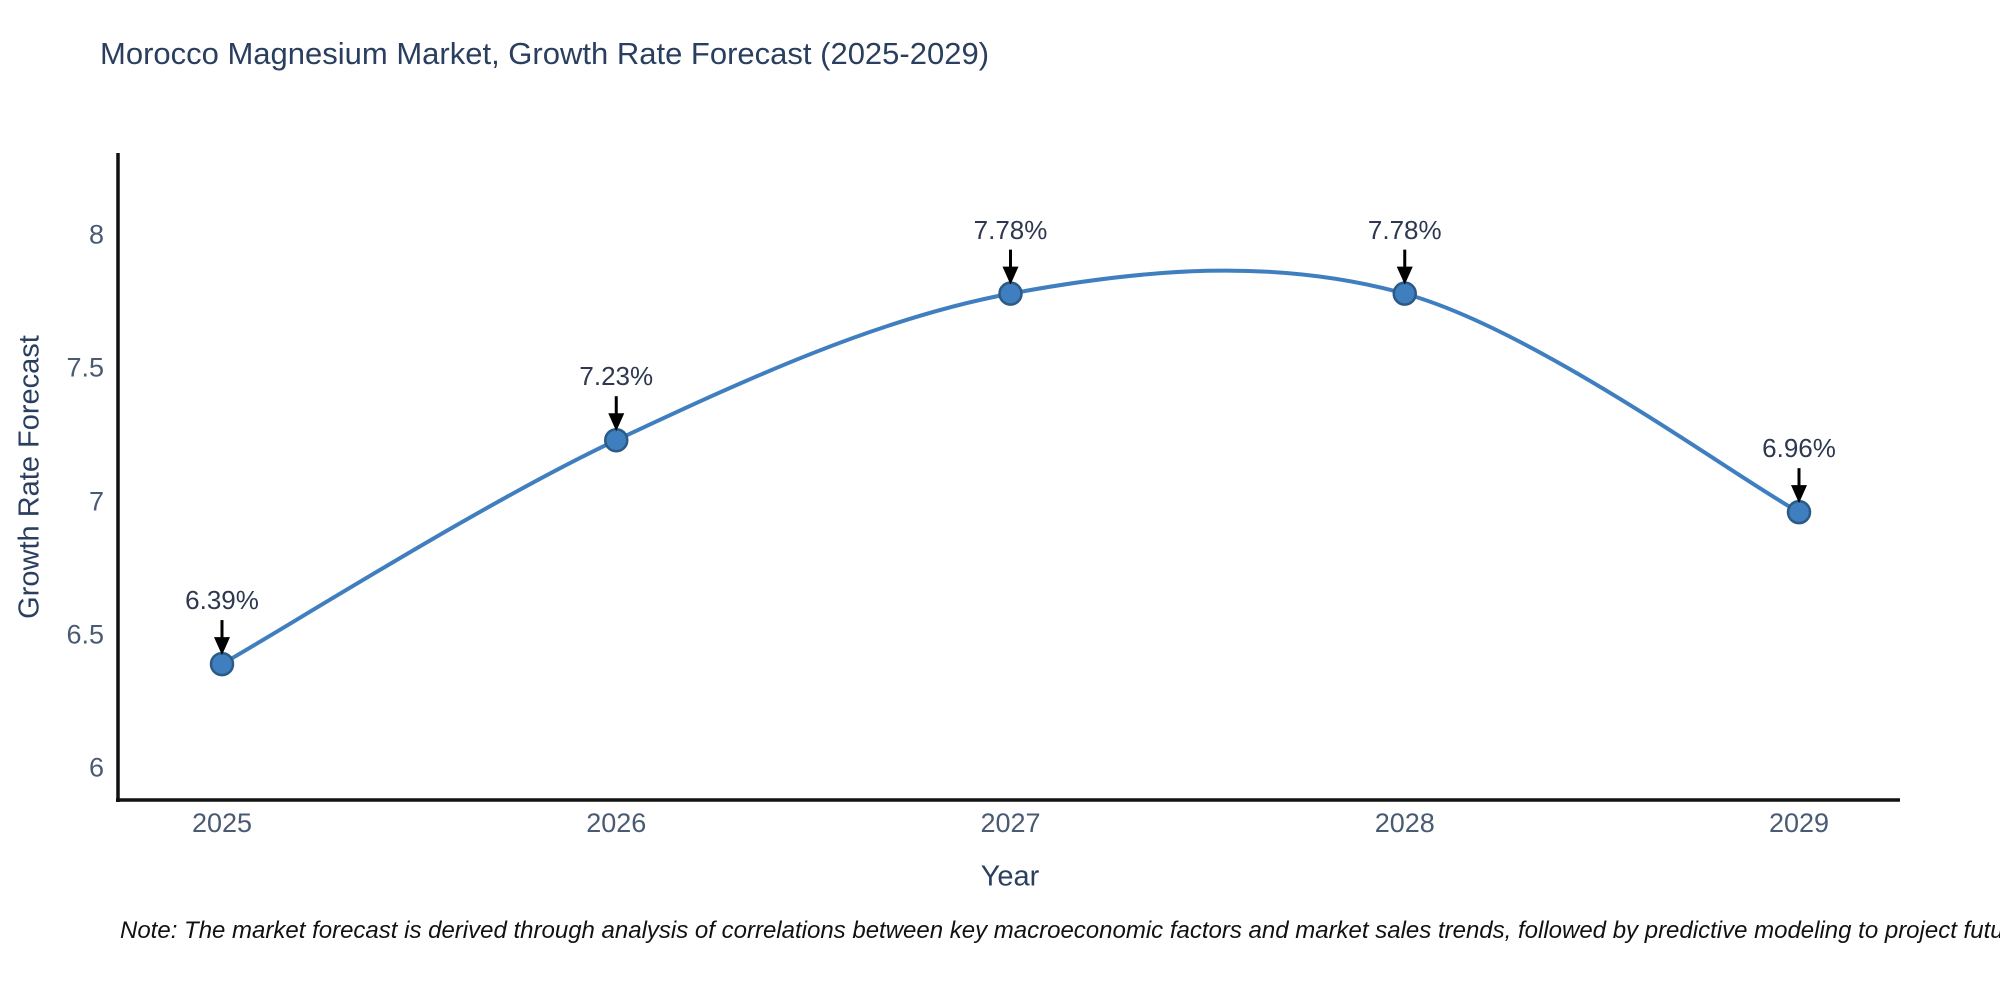 The image size is (2000, 1000). I want to click on point-value-label: 6.39%, so click(222, 600).